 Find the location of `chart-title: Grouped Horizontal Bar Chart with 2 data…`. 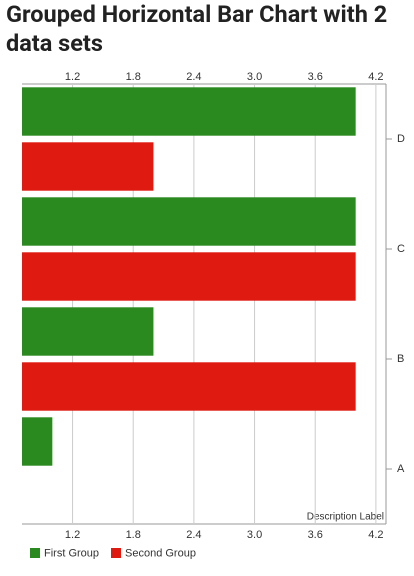

chart-title: Grouped Horizontal Bar Chart with 2 data… is located at coordinates (197, 28).